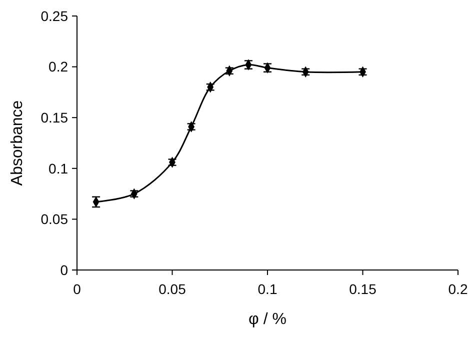 This screenshot has width=474, height=338. What do you see at coordinates (77, 289) in the screenshot?
I see `x-tick-label: 0` at bounding box center [77, 289].